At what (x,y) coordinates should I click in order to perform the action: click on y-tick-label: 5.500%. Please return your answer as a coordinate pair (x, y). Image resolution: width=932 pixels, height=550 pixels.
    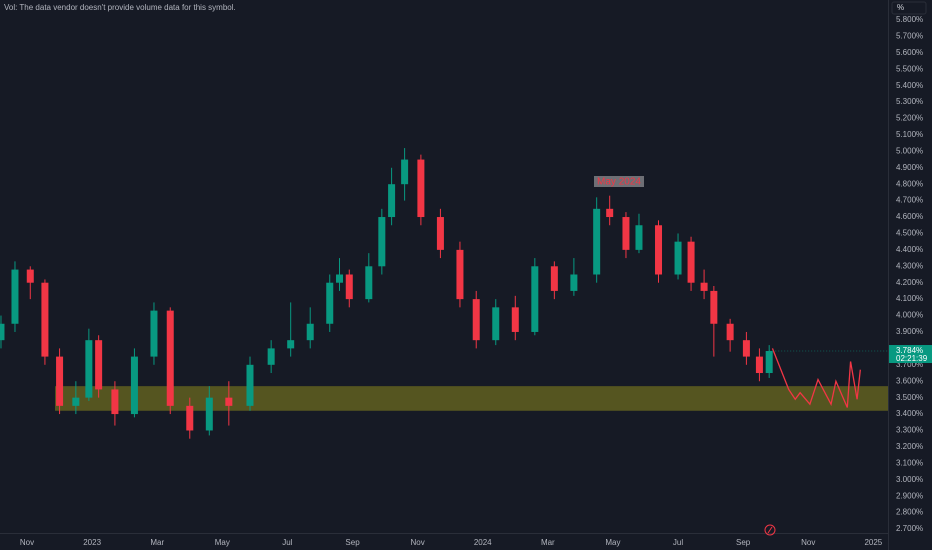
    Looking at the image, I should click on (909, 68).